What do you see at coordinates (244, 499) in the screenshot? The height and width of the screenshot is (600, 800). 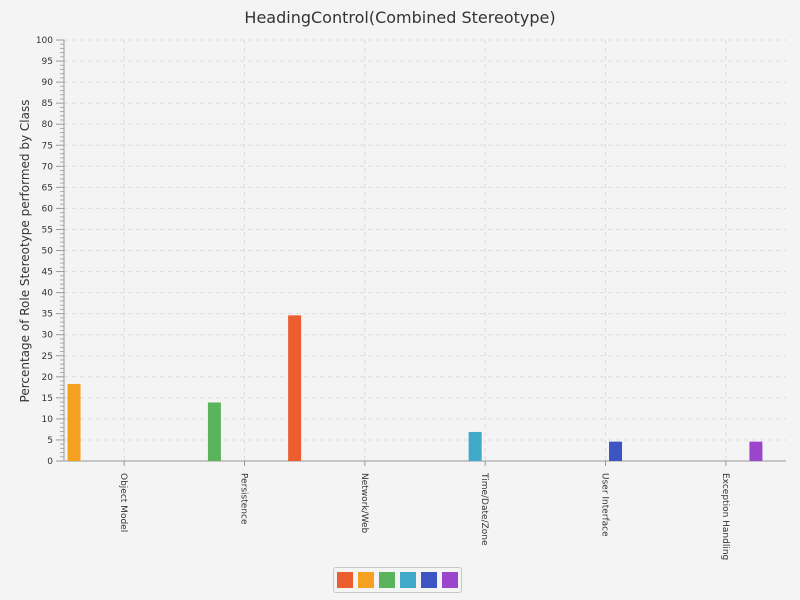 I see `x-tick-label: Persistence` at bounding box center [244, 499].